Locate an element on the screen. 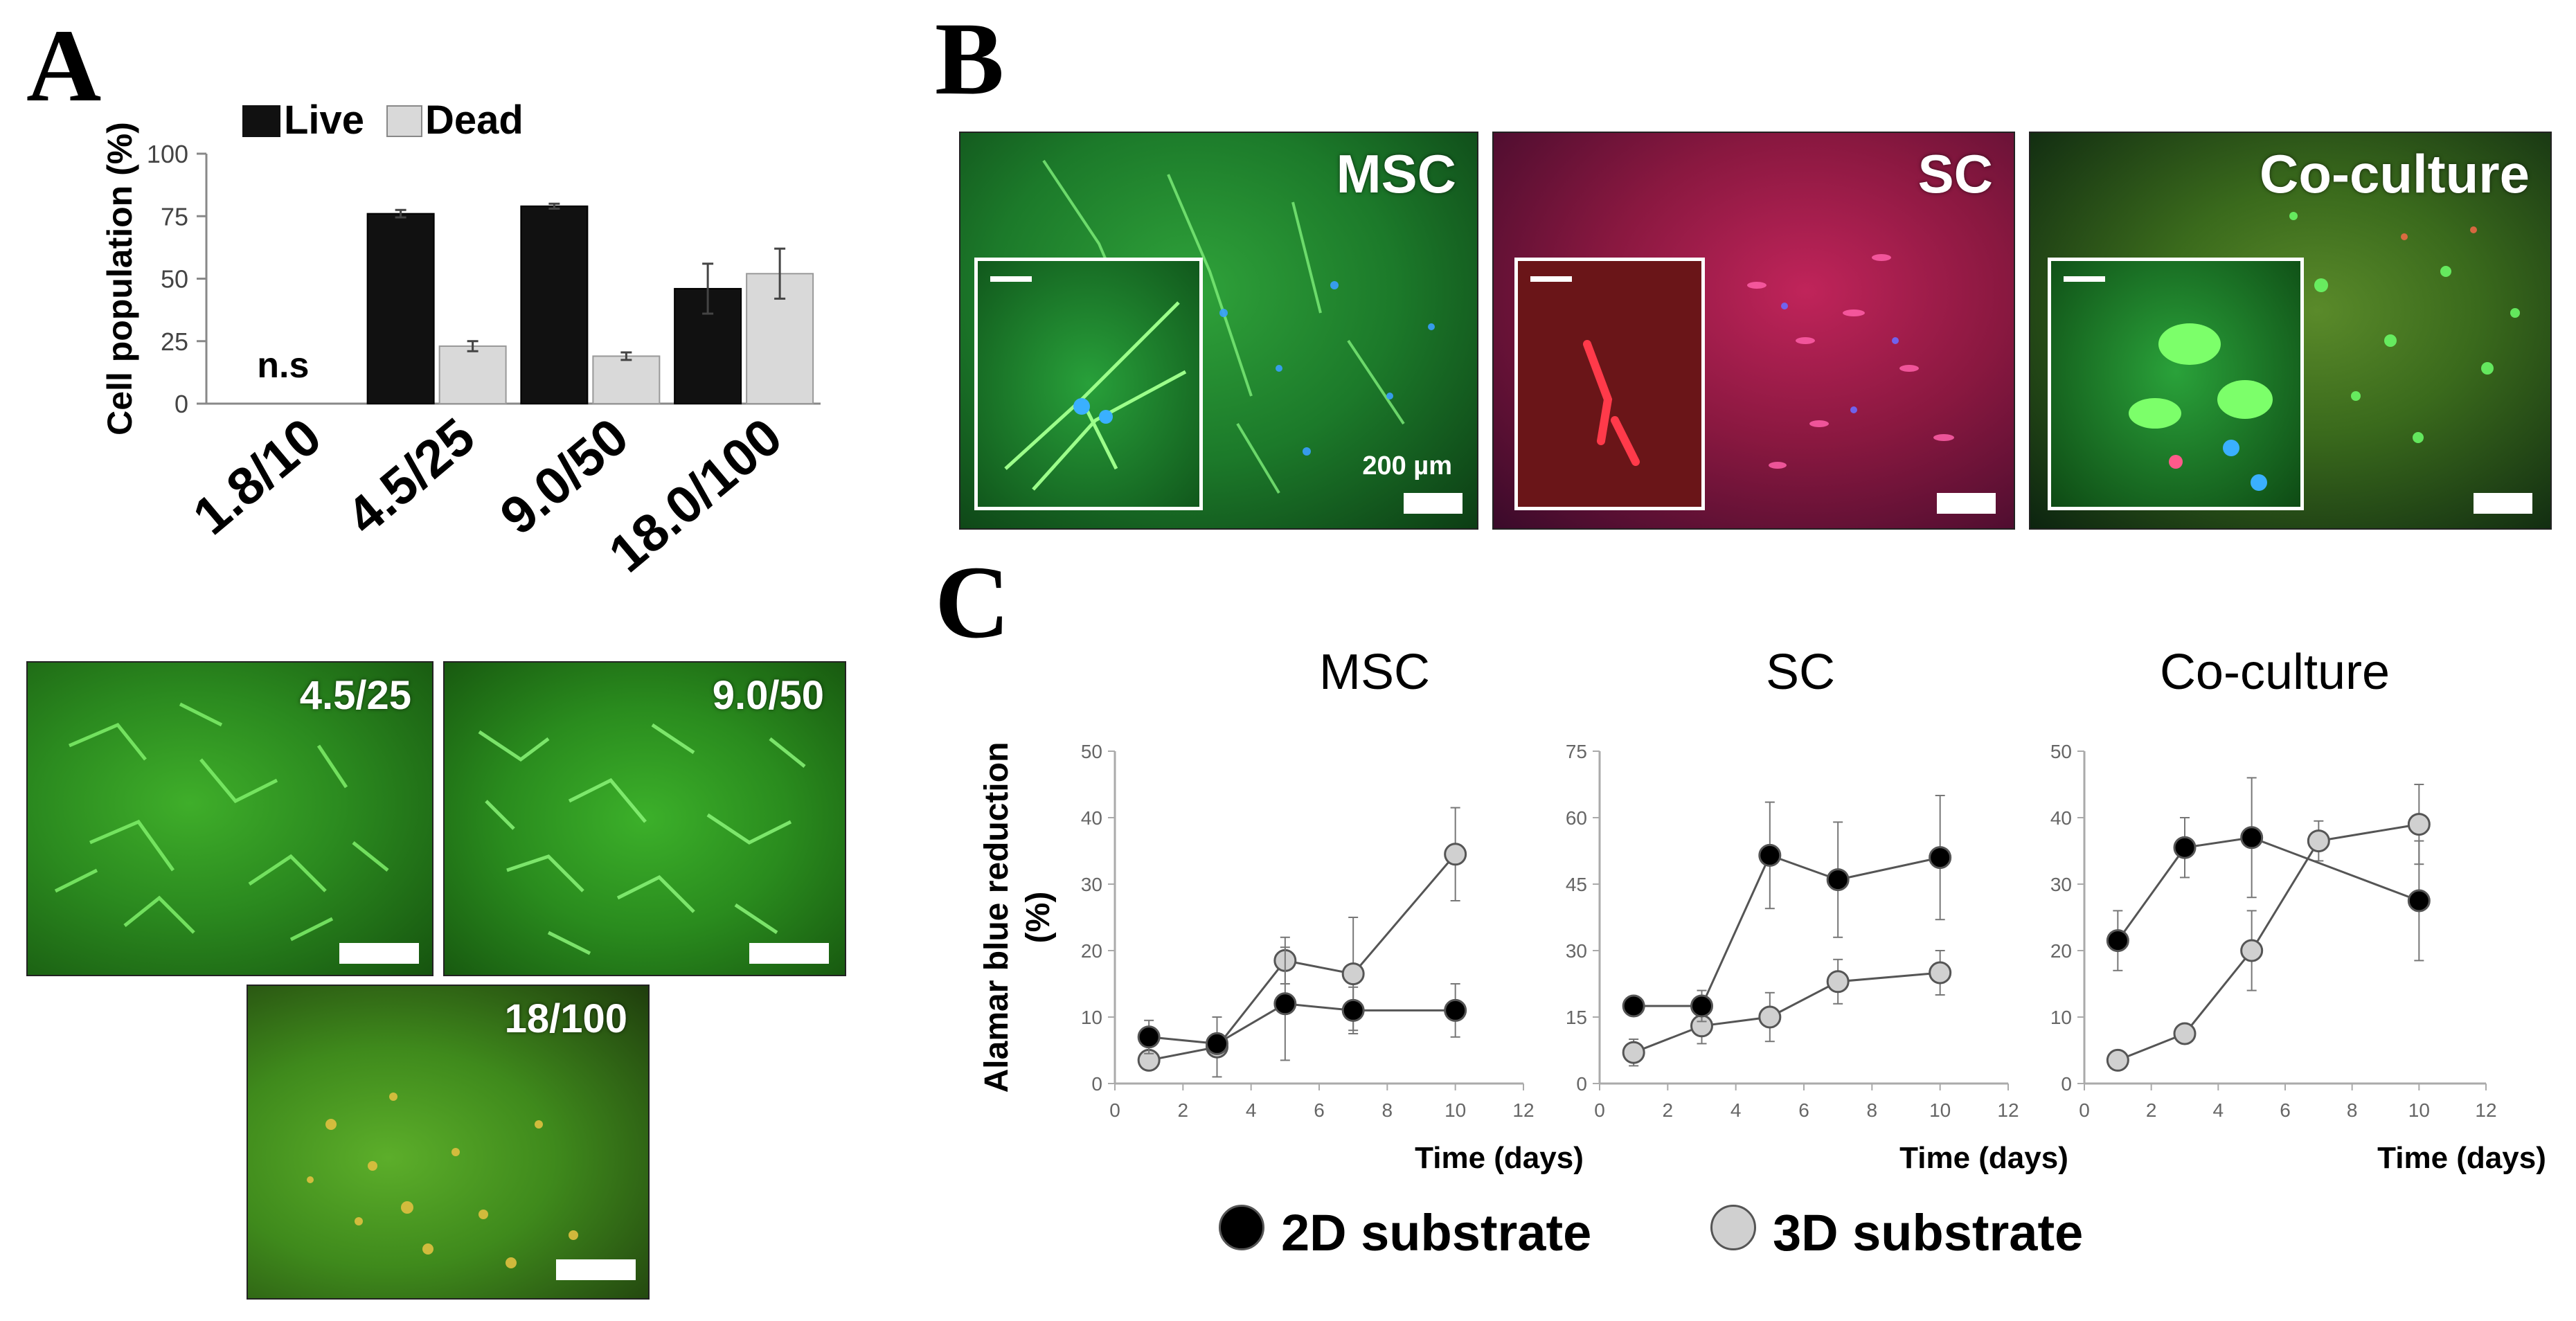 The width and height of the screenshot is (2576, 1321). inset-msc is located at coordinates (1088, 384).